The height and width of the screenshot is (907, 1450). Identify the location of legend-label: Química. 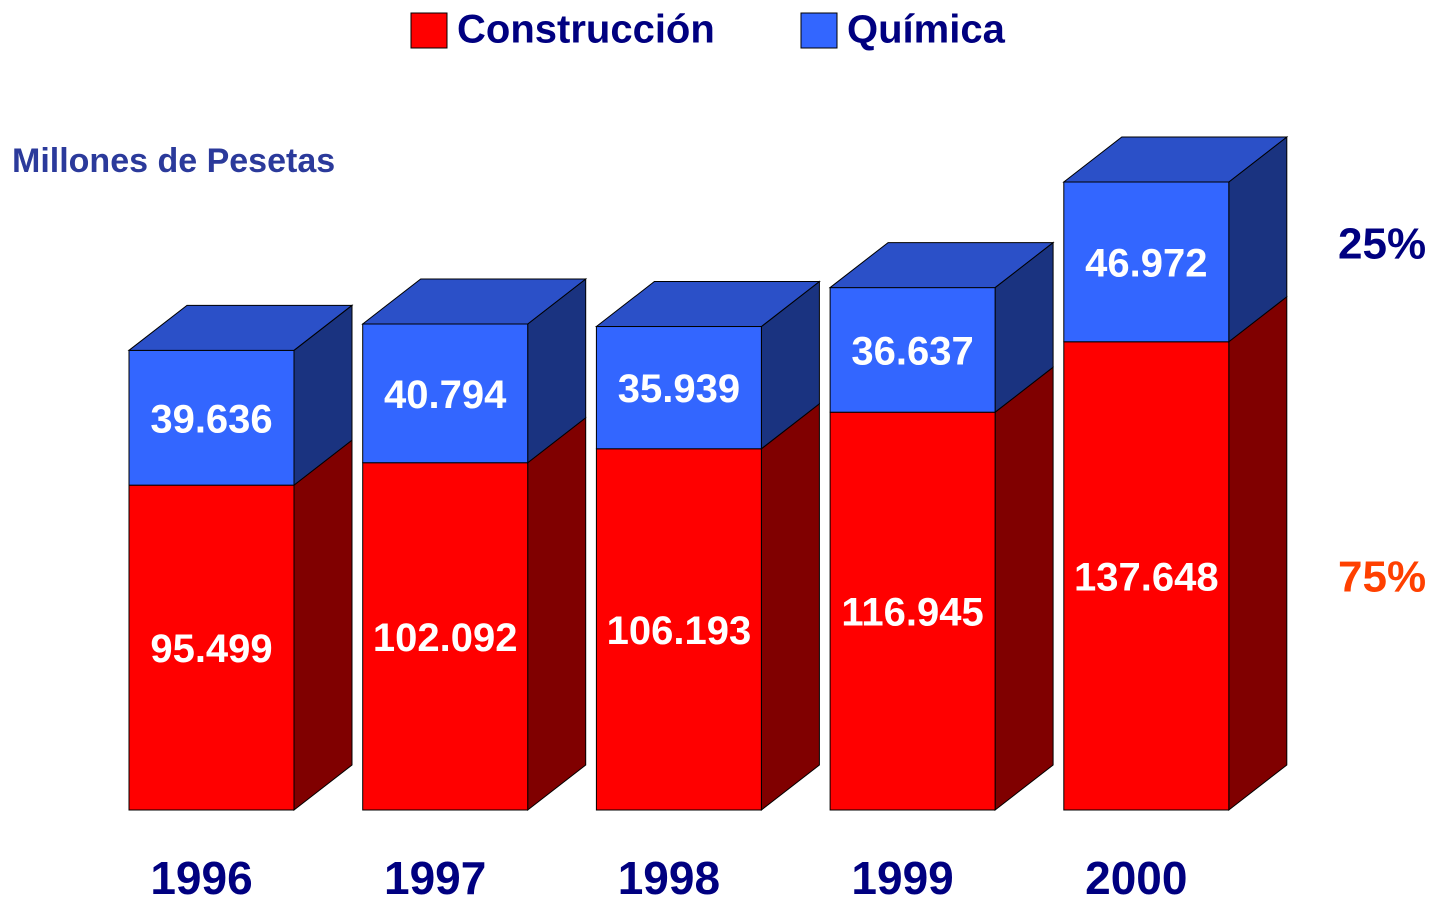
(926, 30).